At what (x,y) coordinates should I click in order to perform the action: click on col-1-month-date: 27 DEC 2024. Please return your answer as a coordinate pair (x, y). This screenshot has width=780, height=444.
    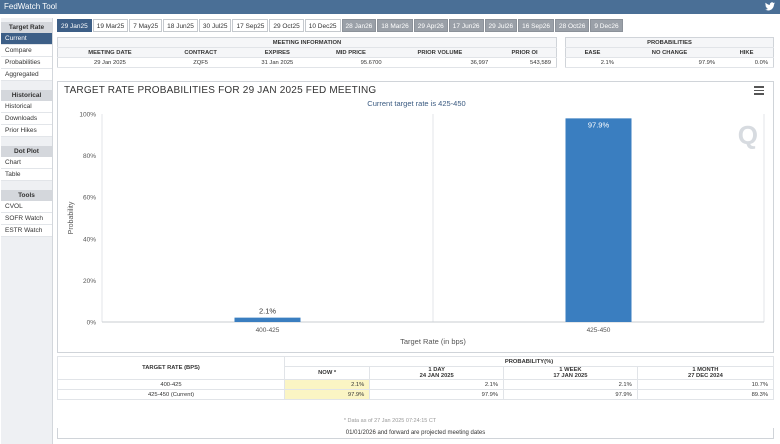
    Looking at the image, I should click on (705, 376).